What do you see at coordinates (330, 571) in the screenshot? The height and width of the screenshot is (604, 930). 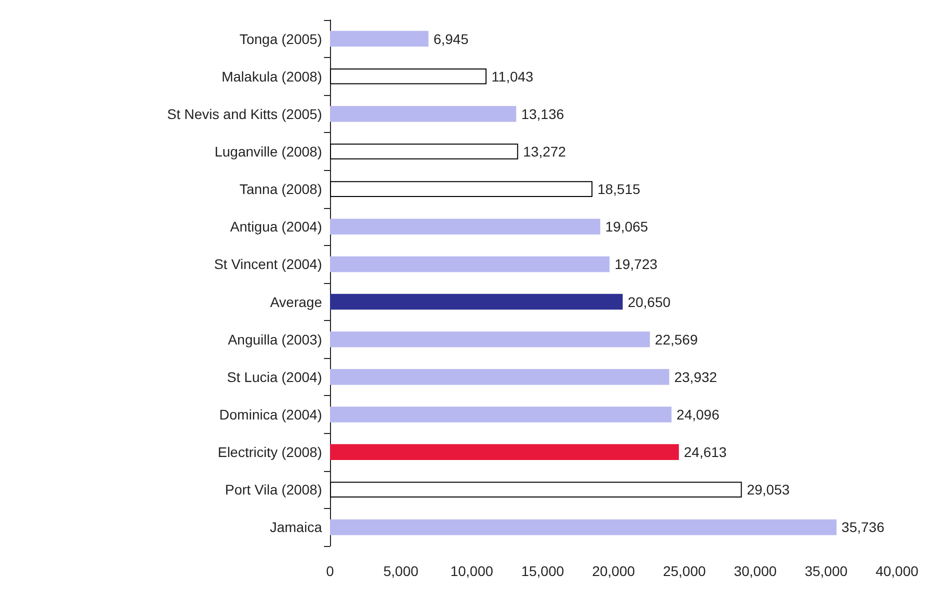 I see `x-tick-label: 0` at bounding box center [330, 571].